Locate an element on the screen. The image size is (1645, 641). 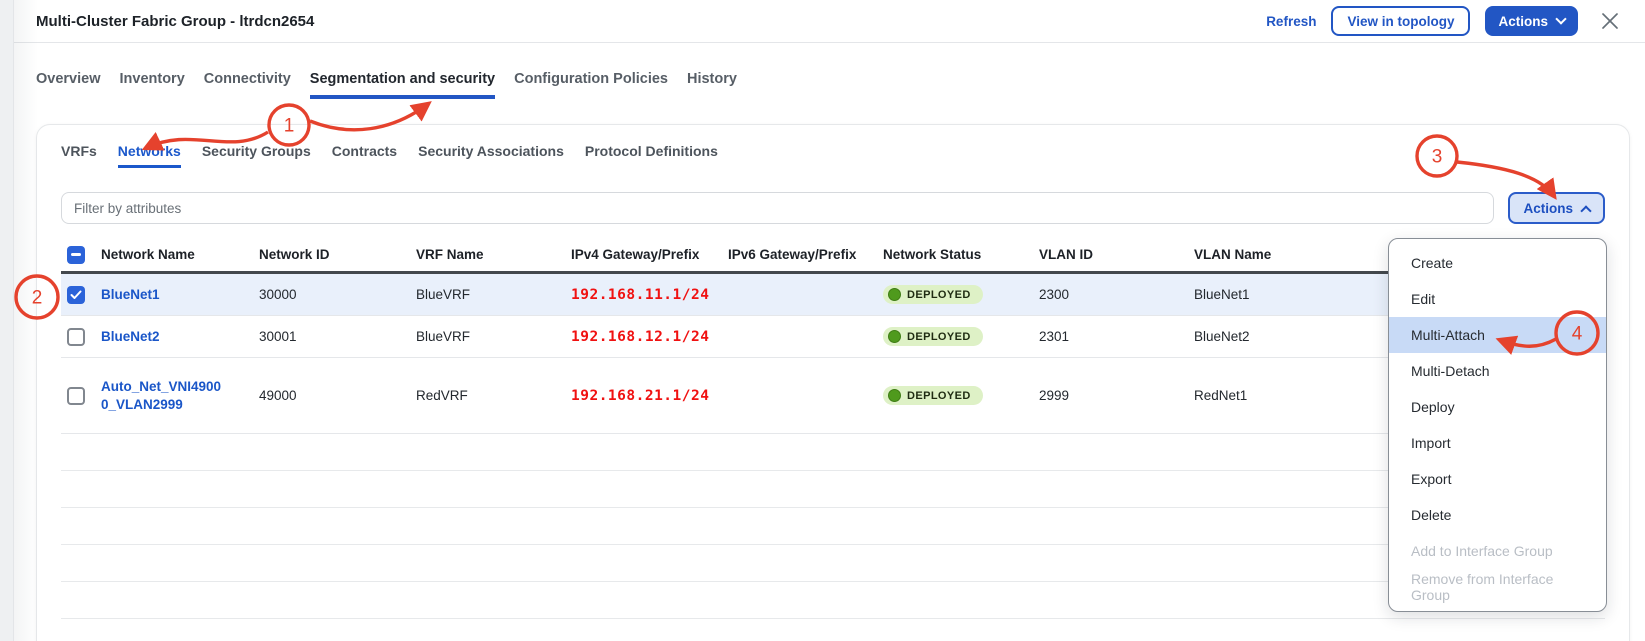
panel-edge-shadow is located at coordinates (26, 320).